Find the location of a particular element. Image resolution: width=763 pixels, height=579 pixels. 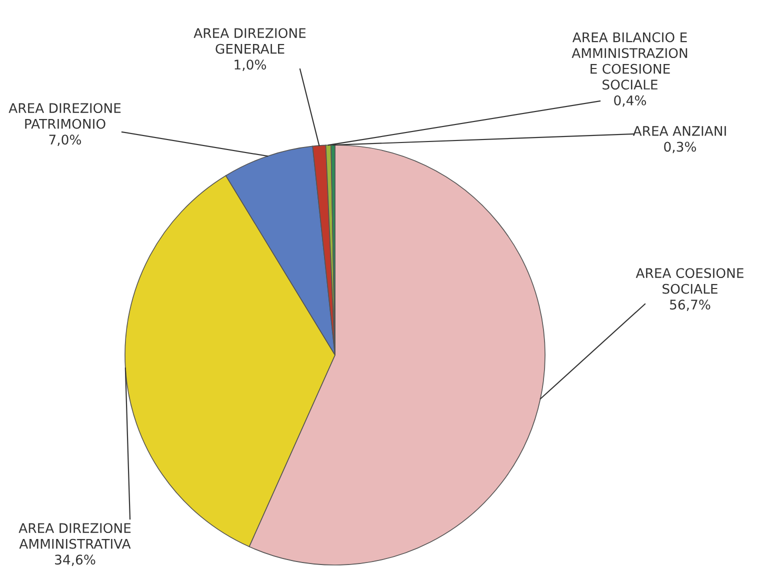

data-label: 7,0% is located at coordinates (65, 140).